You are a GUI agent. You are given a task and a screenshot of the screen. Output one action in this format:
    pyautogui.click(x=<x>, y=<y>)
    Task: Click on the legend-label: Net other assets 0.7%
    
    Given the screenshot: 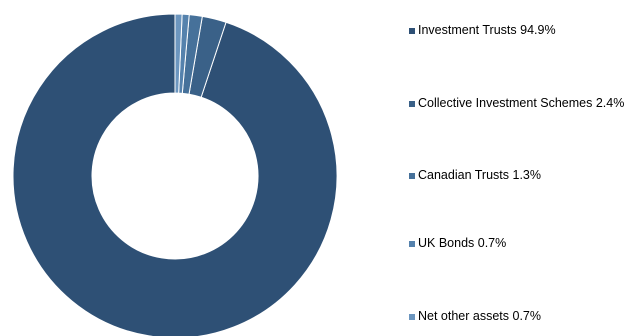 What is the action you would take?
    pyautogui.click(x=479, y=316)
    